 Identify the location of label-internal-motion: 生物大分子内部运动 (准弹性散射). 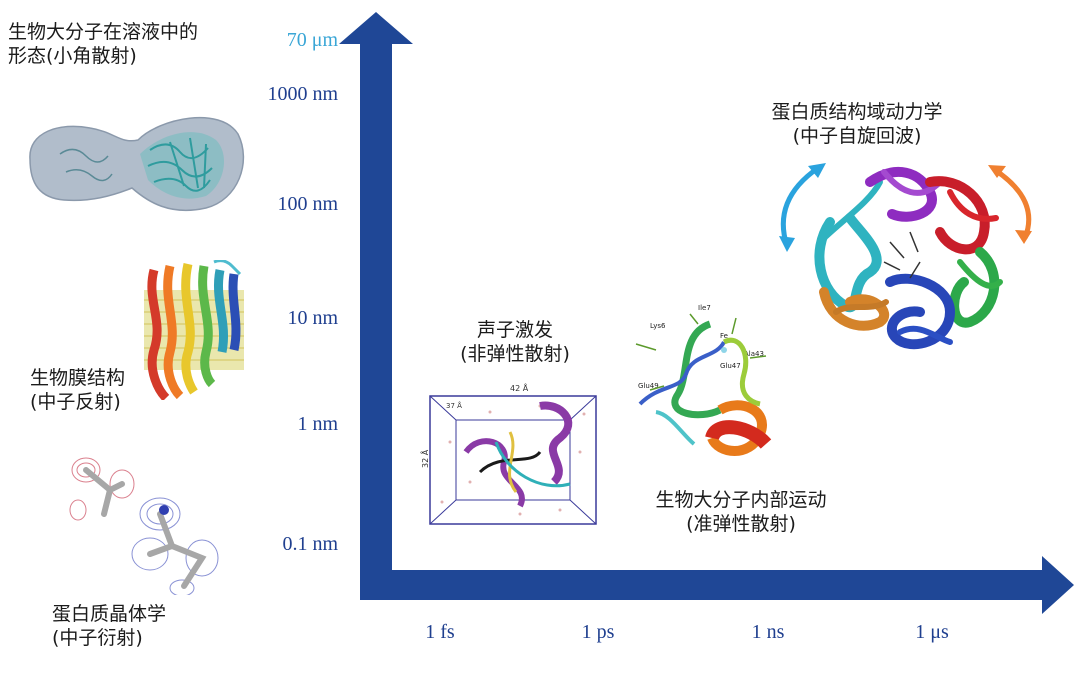
(741, 512).